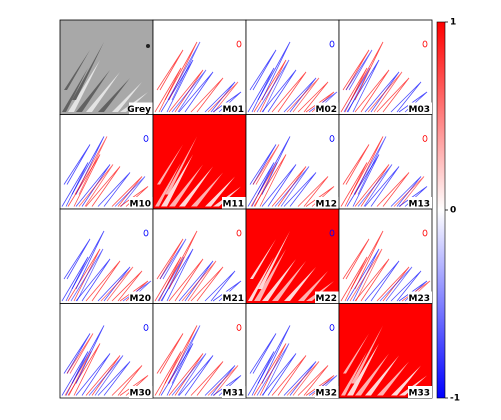  Describe the element at coordinates (233, 205) in the screenshot. I see `panel-label: M11` at that location.